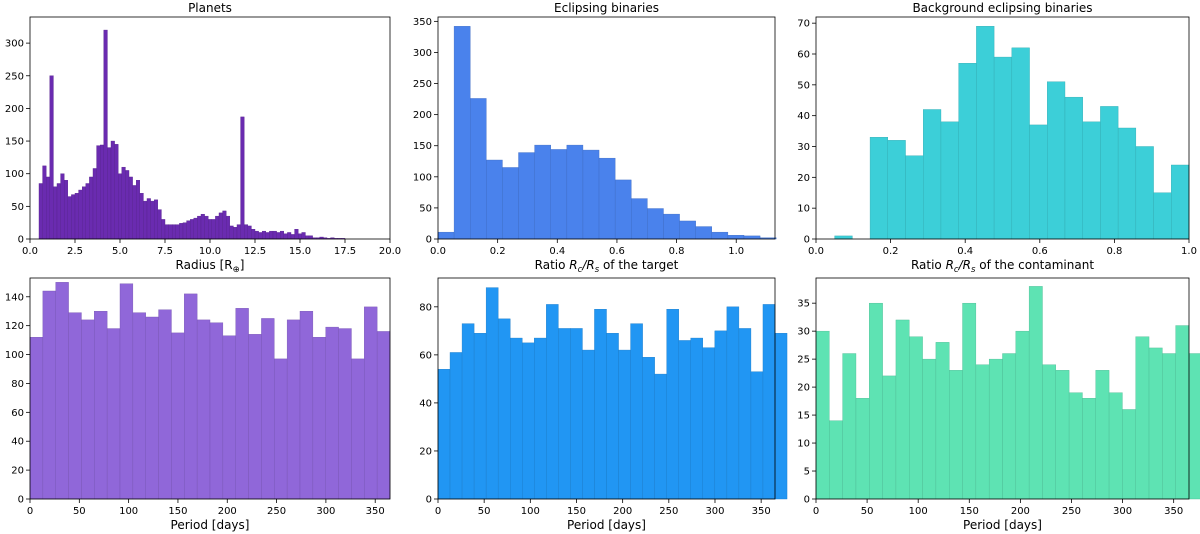  I want to click on x-tick-label: 15.0, so click(300, 251).